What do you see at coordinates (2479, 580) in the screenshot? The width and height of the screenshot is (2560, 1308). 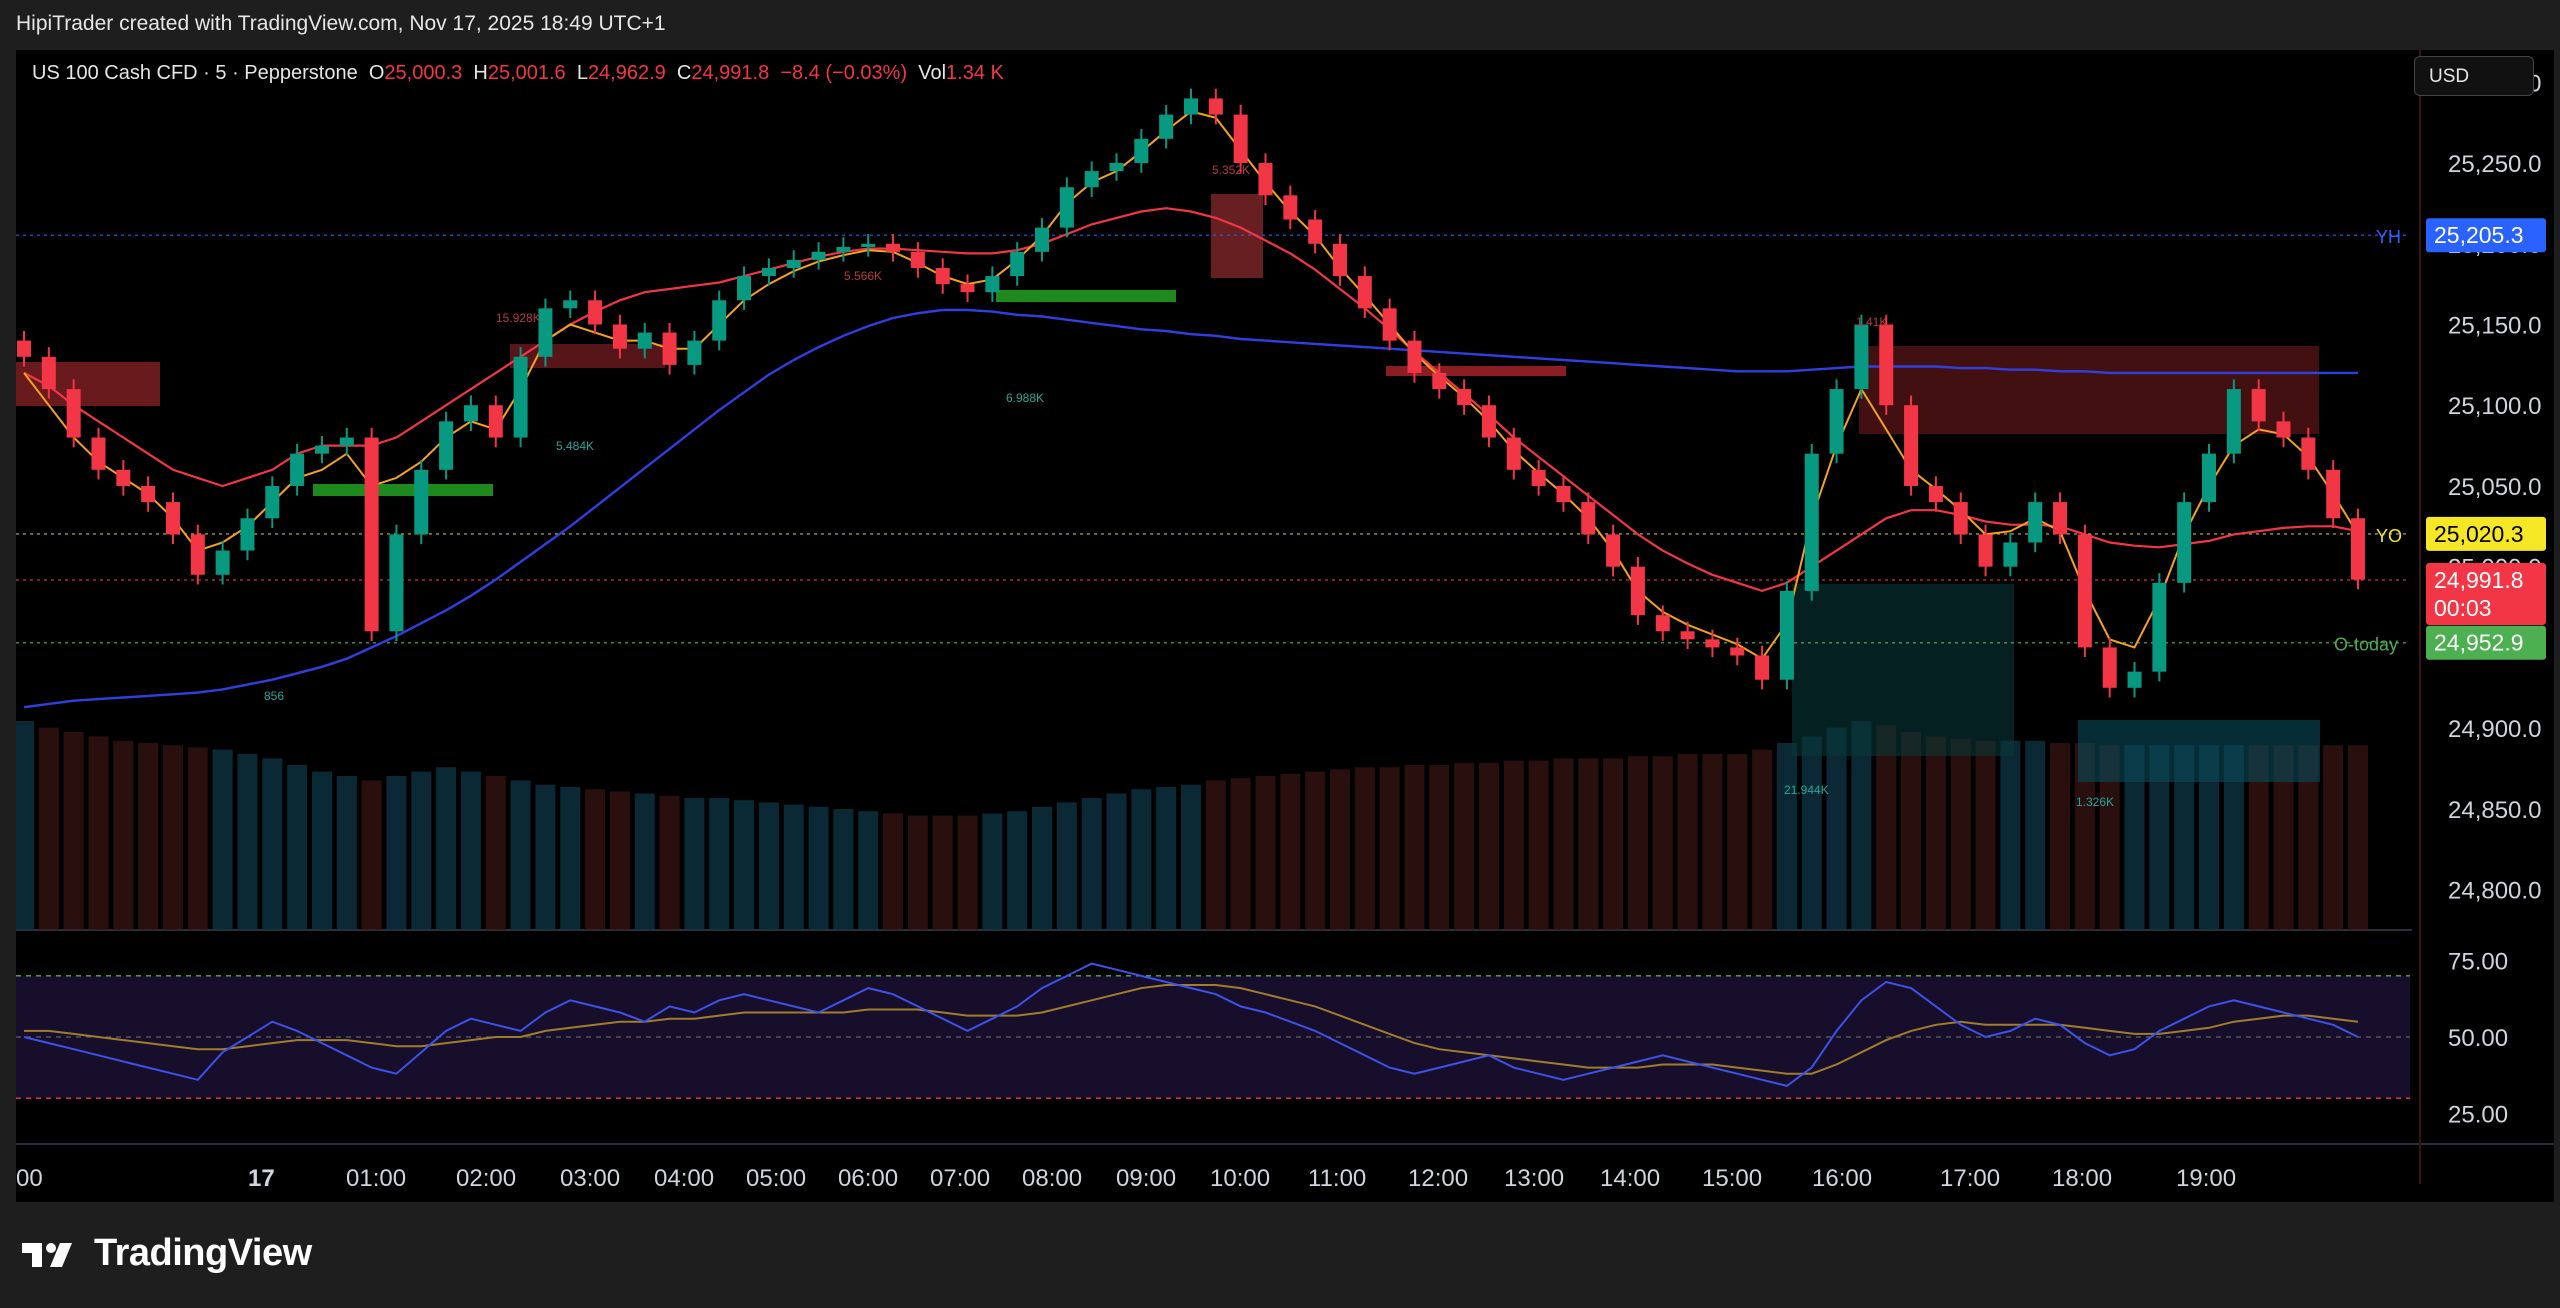 I see `price-label-value: 24,991.8` at bounding box center [2479, 580].